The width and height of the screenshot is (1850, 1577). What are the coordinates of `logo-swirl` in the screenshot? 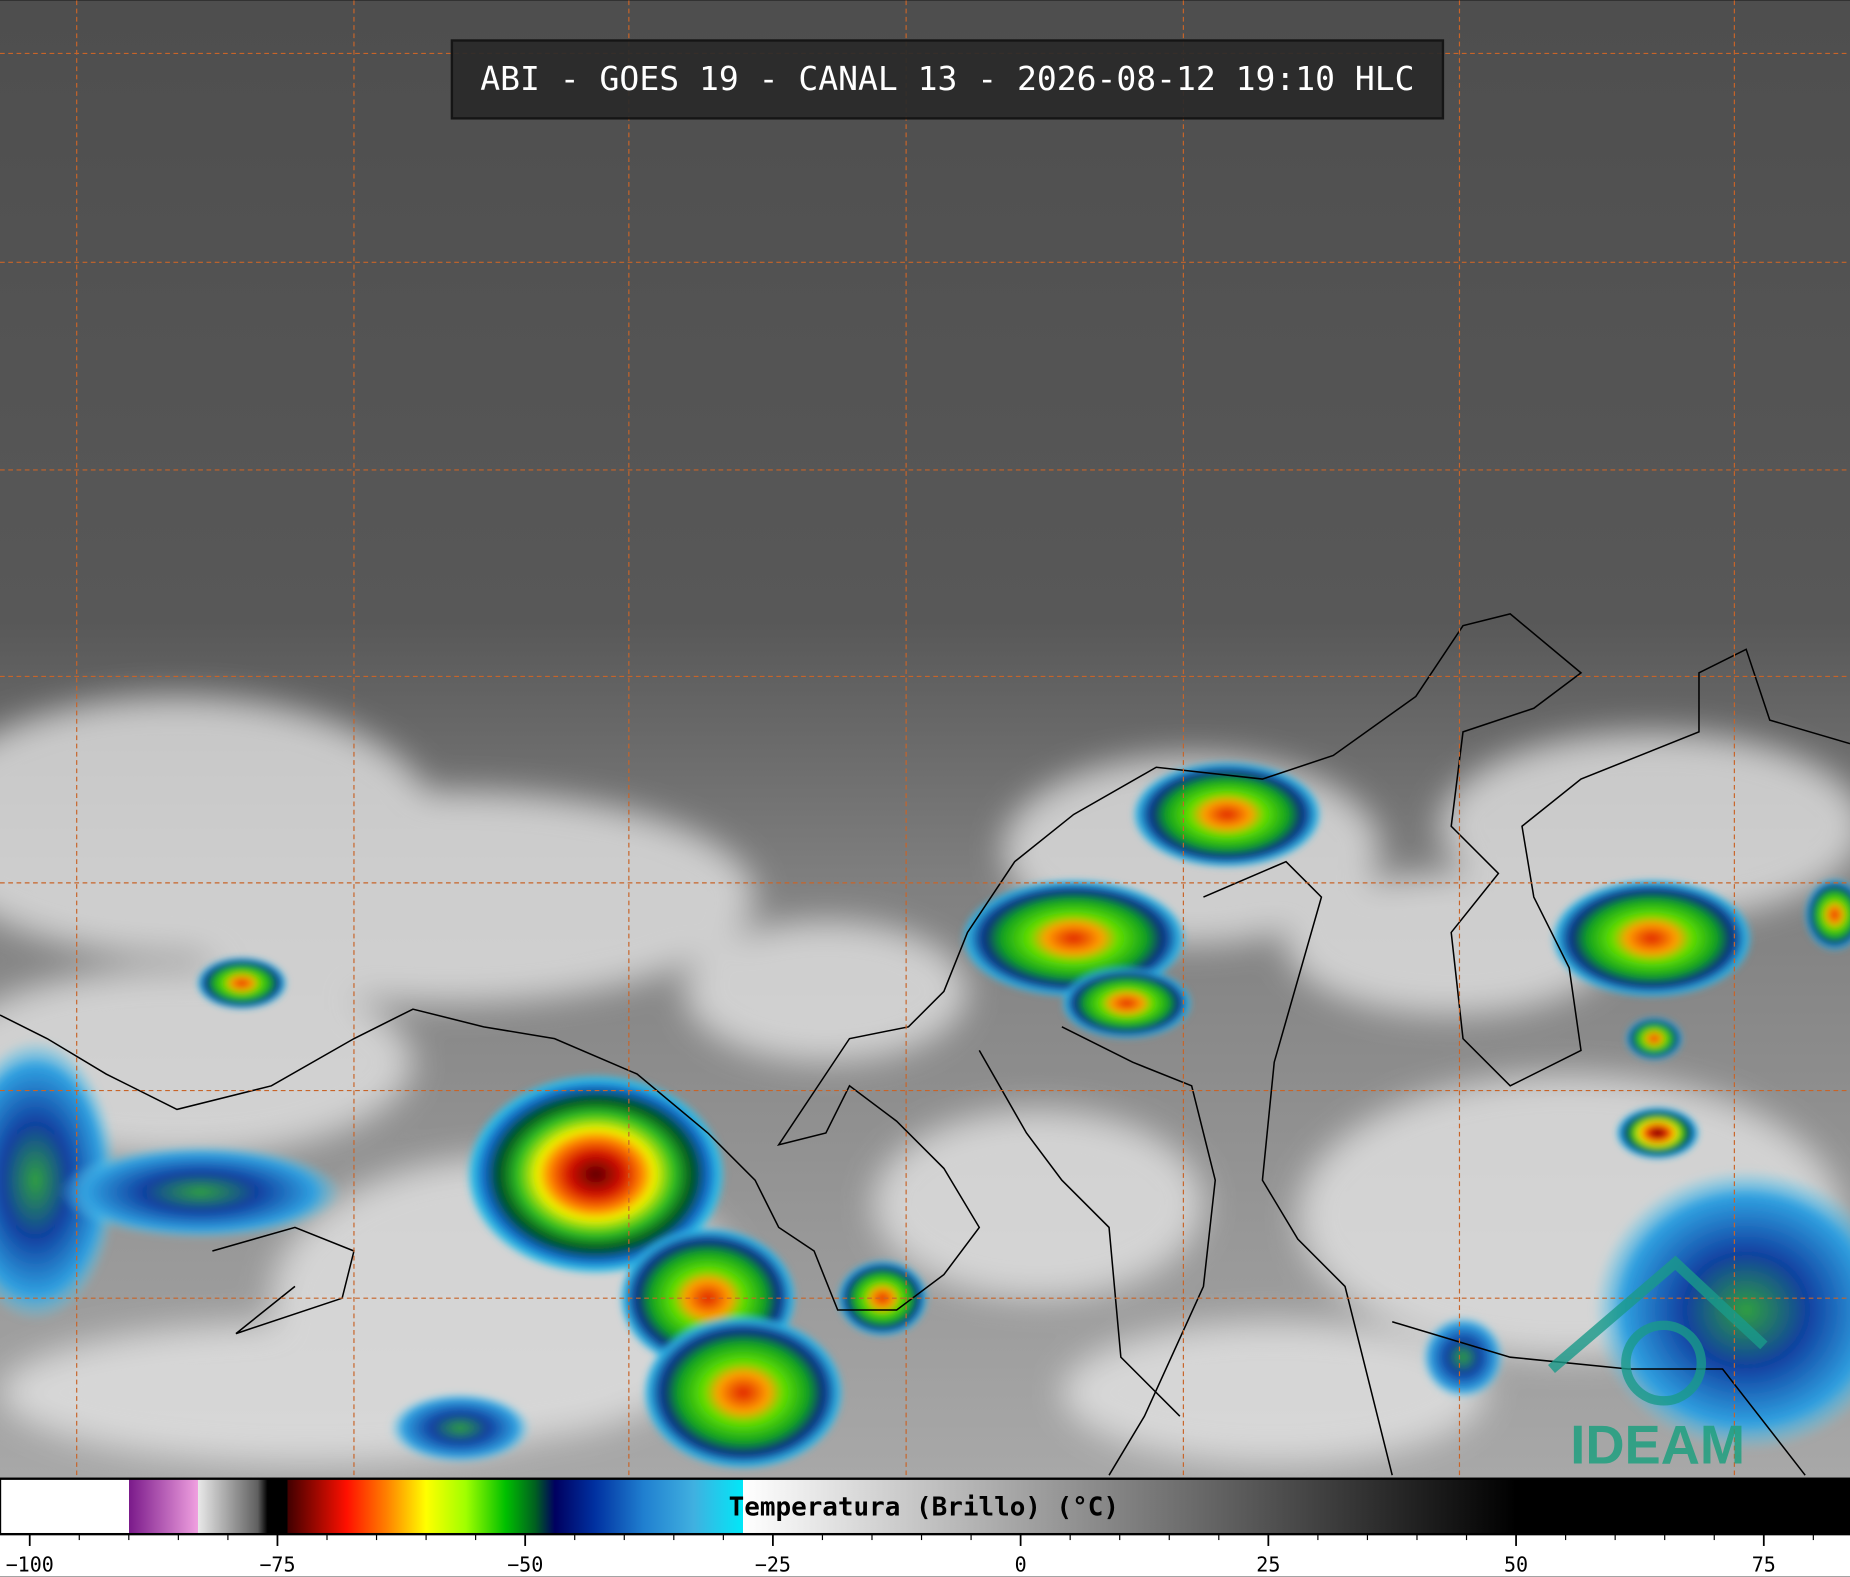 It's located at (1664, 1363).